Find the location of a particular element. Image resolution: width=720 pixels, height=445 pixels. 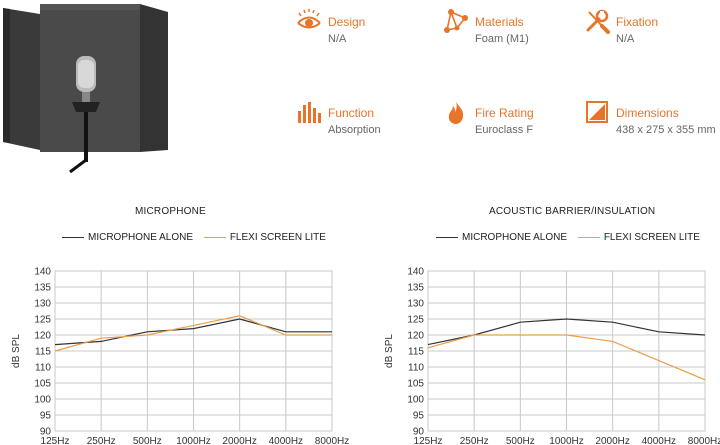

molecule-icon is located at coordinates (456, 21).